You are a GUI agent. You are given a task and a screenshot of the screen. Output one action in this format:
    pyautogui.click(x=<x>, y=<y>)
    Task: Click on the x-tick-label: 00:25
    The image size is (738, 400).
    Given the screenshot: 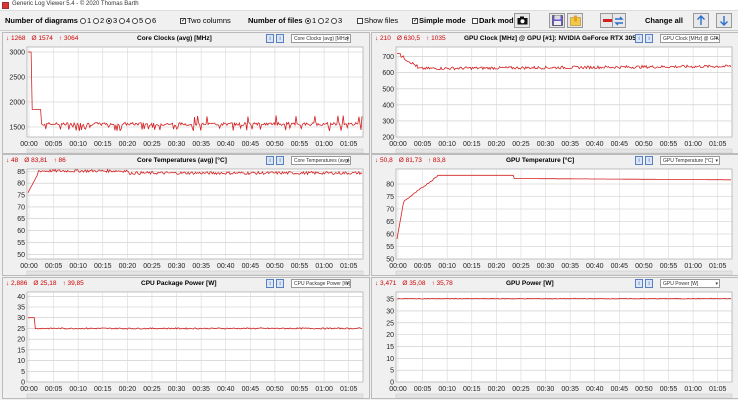 What is the action you would take?
    pyautogui.click(x=521, y=266)
    